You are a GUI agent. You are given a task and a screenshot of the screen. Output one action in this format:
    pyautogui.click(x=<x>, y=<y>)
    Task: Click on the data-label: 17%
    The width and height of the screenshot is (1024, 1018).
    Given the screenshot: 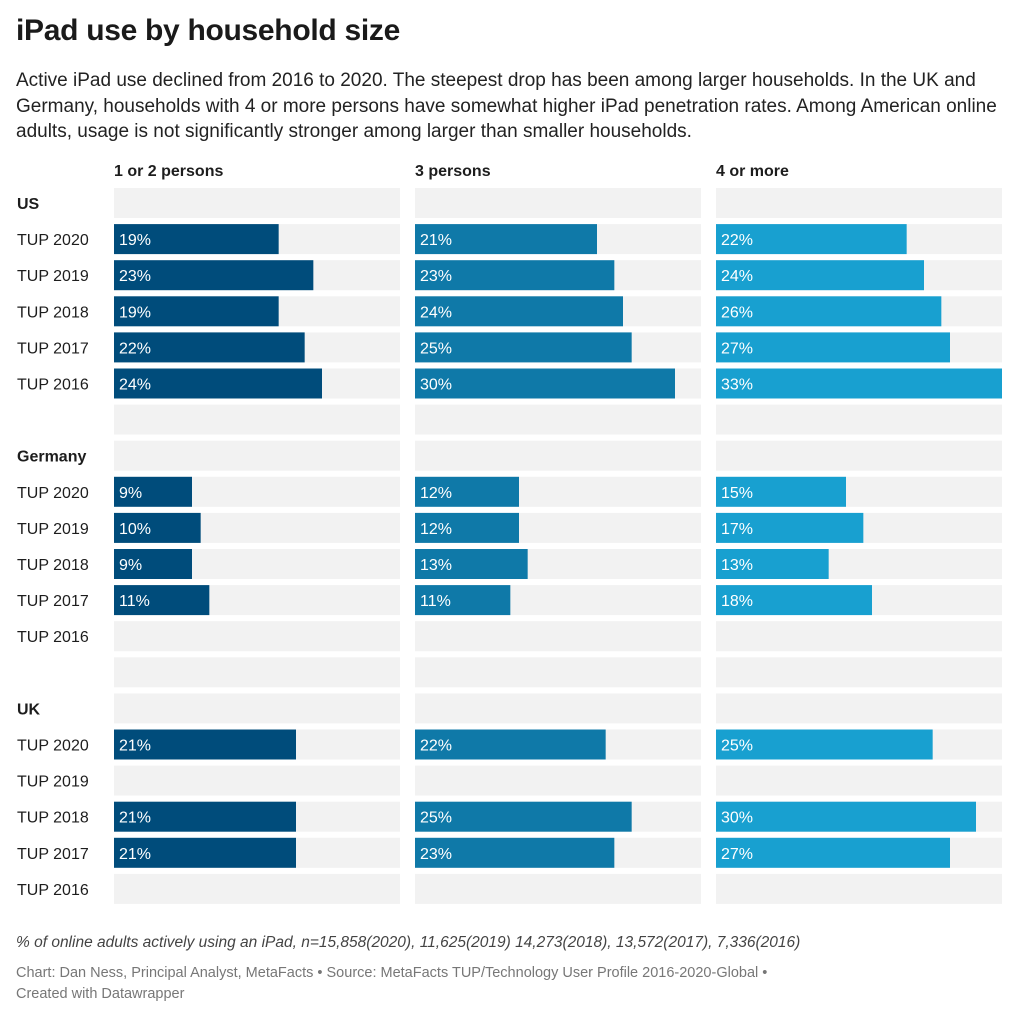 What is the action you would take?
    pyautogui.click(x=737, y=529)
    